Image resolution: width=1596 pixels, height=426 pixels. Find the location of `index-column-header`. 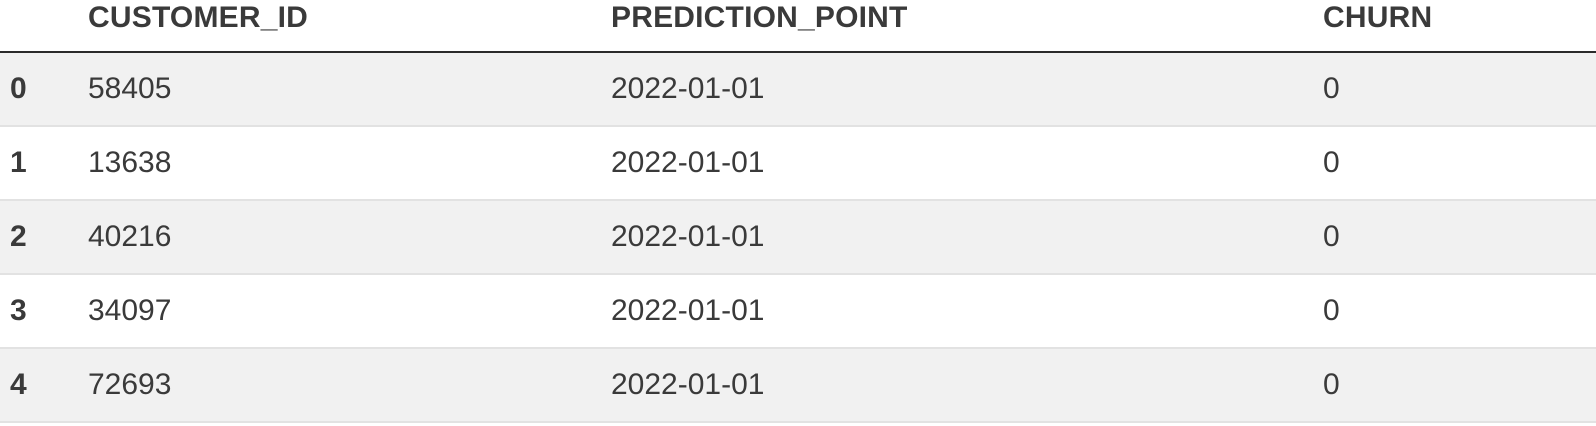

index-column-header is located at coordinates (44, 26).